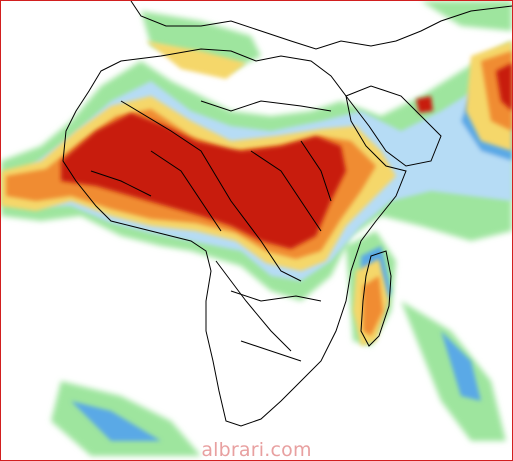 The image size is (513, 461). What do you see at coordinates (393, 126) in the screenshot?
I see `arabia-coastline` at bounding box center [393, 126].